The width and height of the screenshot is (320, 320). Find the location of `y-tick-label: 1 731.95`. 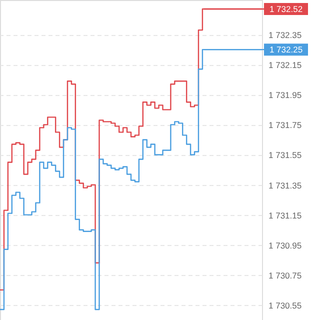

y-tick-label: 1 731.95 is located at coordinates (285, 95).